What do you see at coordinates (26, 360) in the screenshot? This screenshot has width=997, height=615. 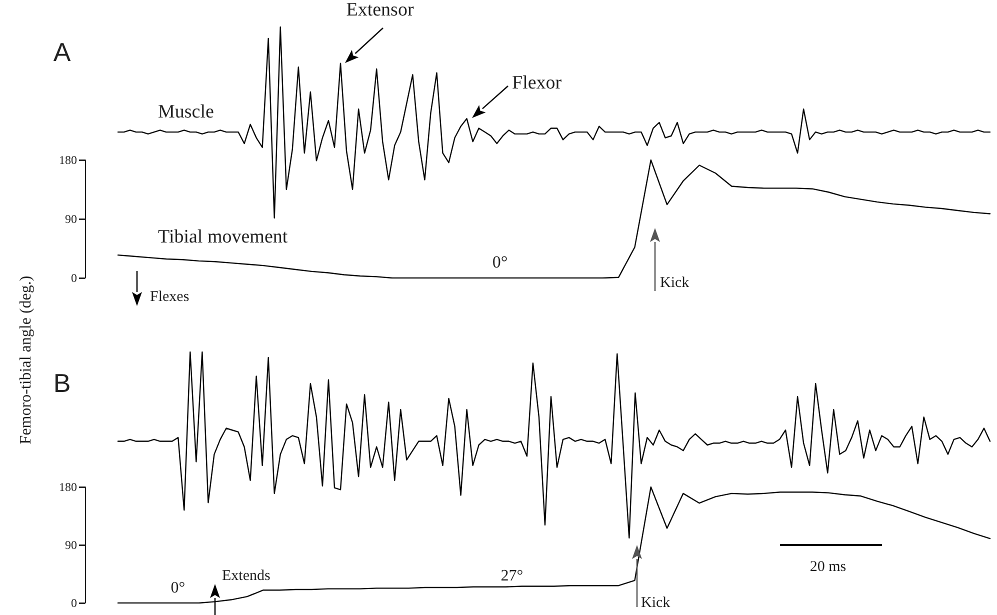 I see `y-axis-title: Femoro-tibial angle (deg.)` at bounding box center [26, 360].